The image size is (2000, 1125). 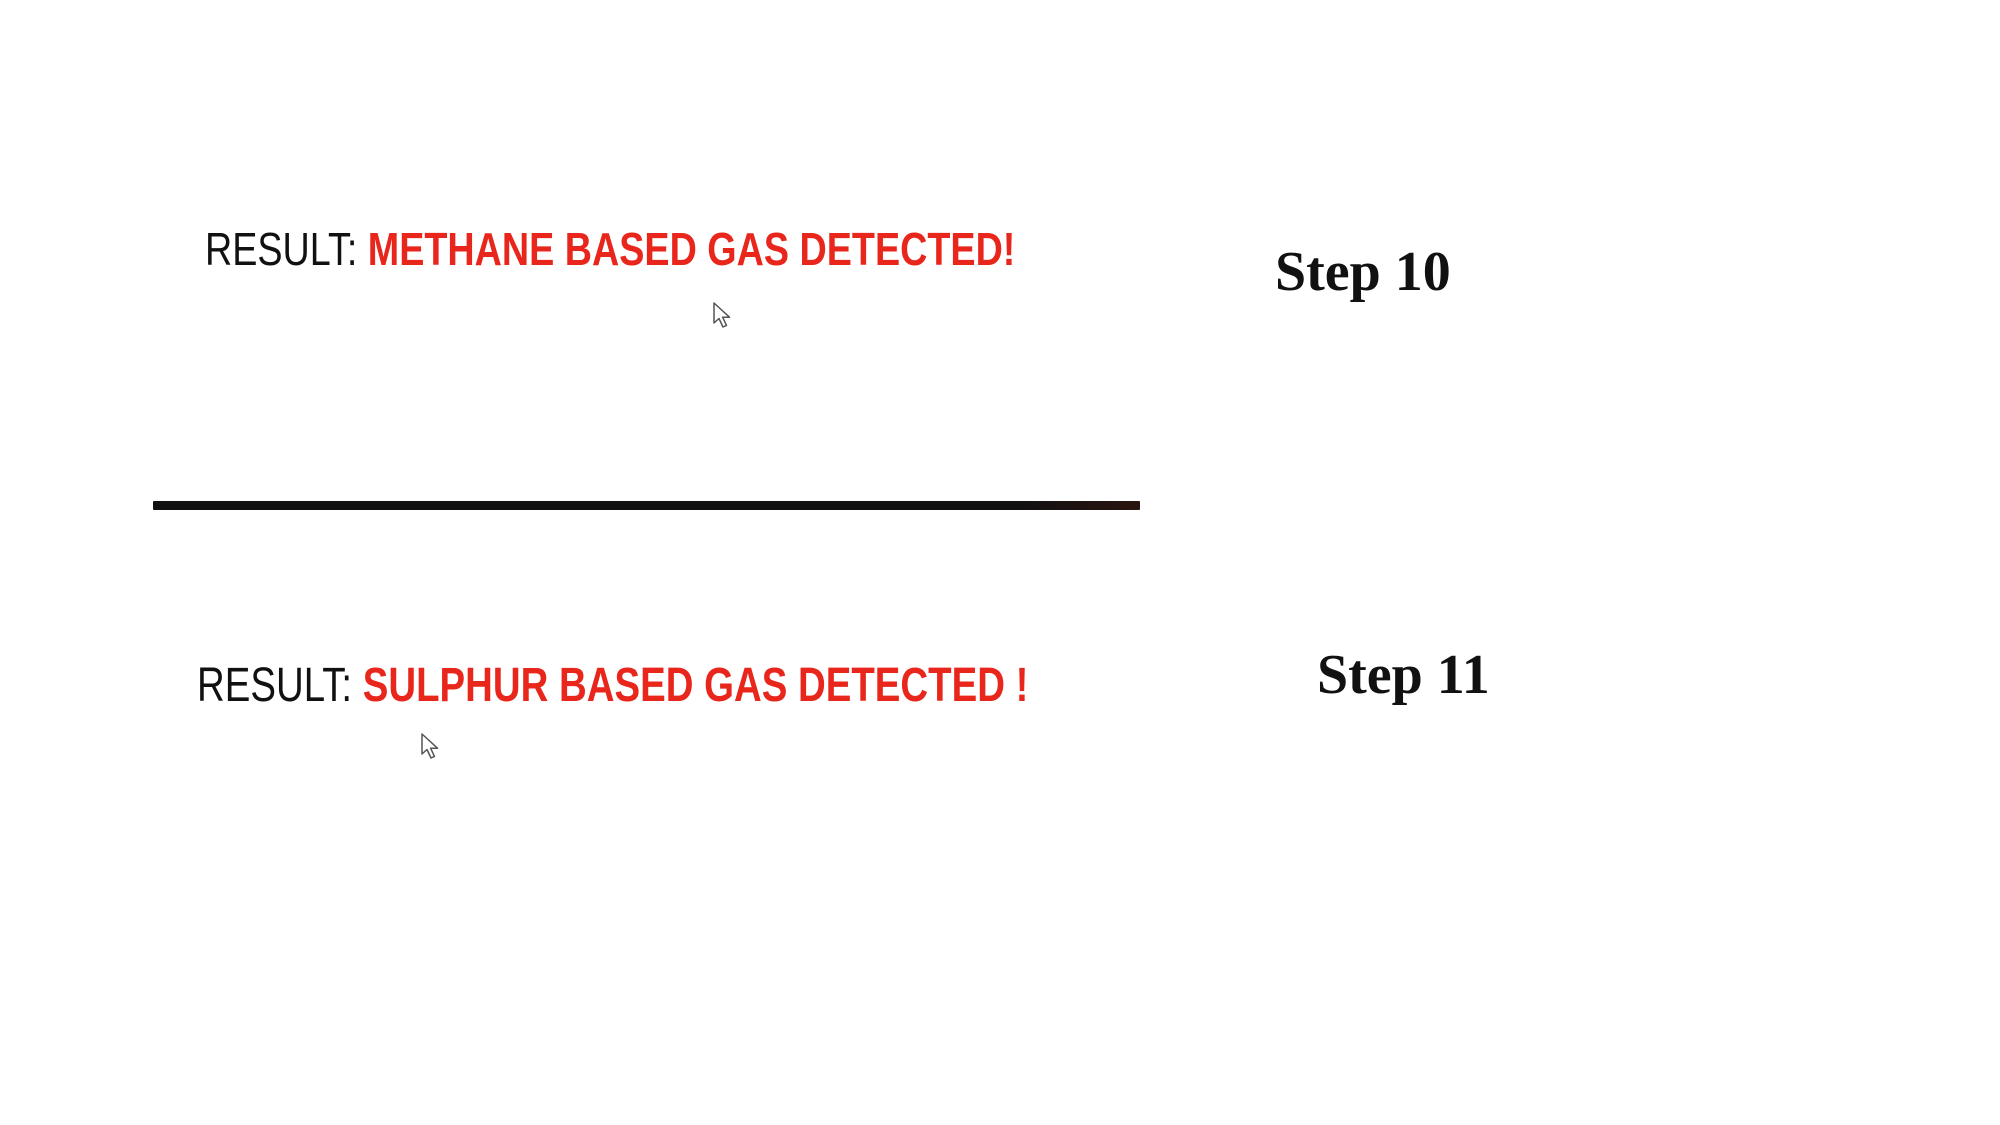 I want to click on result-line-1: RESULT: METHANE BASED GAS DETECTED!, so click(x=610, y=249).